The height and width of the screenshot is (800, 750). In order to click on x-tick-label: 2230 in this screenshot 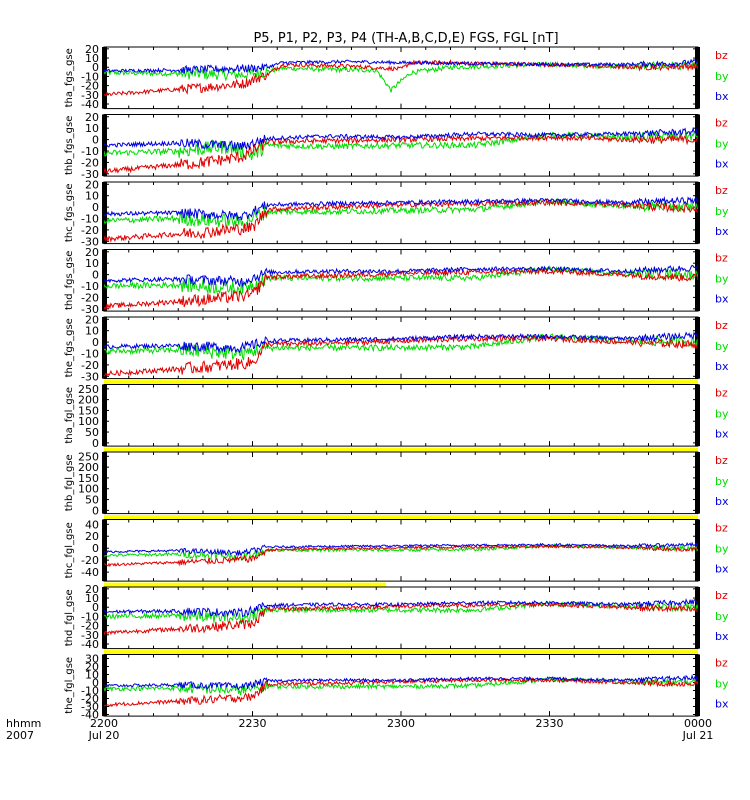, I will do `click(253, 723)`.